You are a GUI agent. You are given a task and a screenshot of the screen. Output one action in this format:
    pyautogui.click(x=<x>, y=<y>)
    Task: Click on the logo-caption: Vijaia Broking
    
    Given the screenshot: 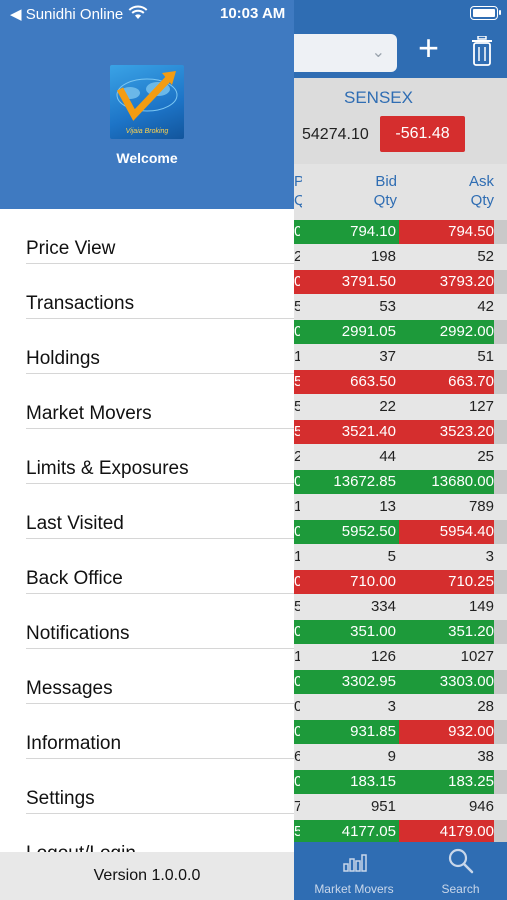 What is the action you would take?
    pyautogui.click(x=147, y=131)
    